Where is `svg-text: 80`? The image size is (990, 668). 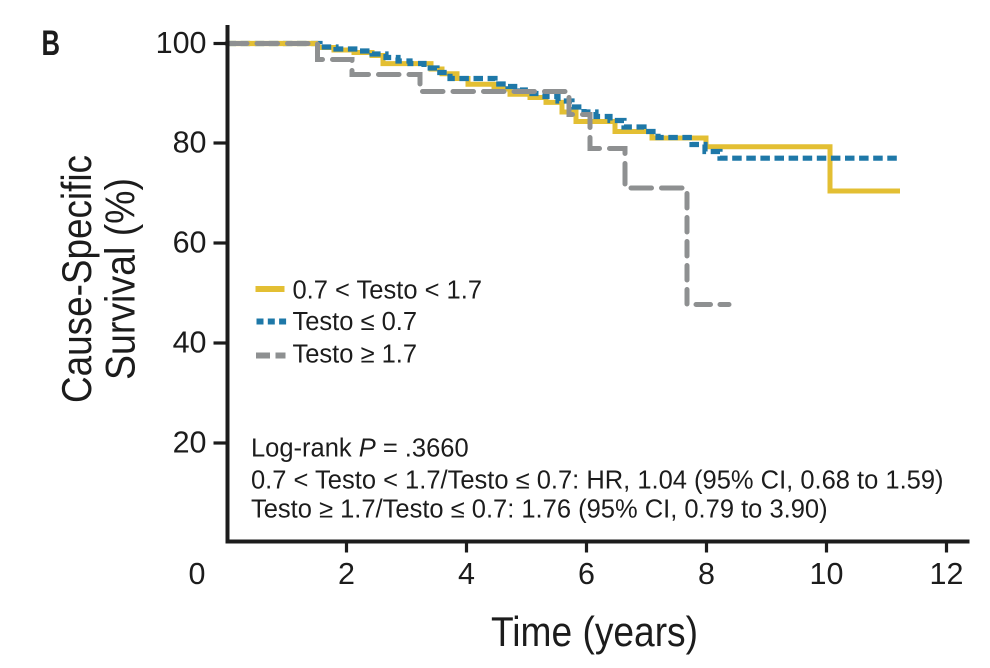 svg-text: 80 is located at coordinates (190, 143).